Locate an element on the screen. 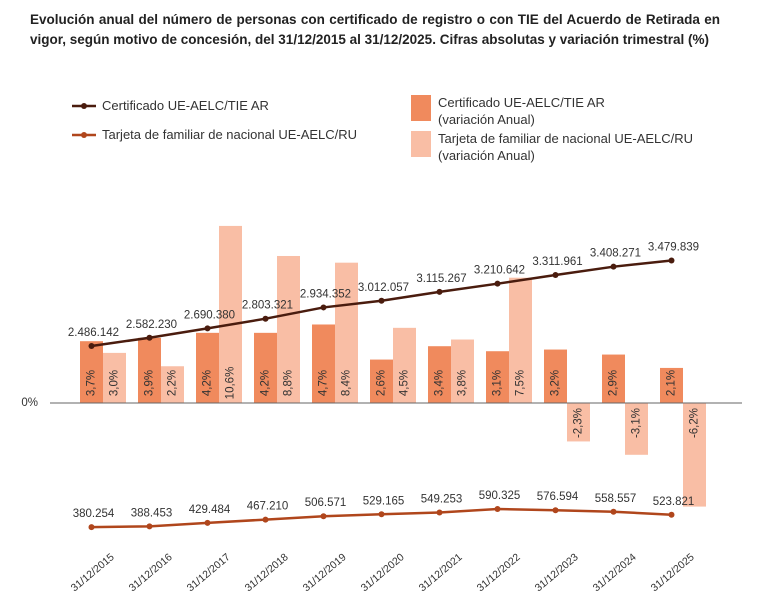 This screenshot has height=602, width=768. line-value-label: 558.557 is located at coordinates (616, 499).